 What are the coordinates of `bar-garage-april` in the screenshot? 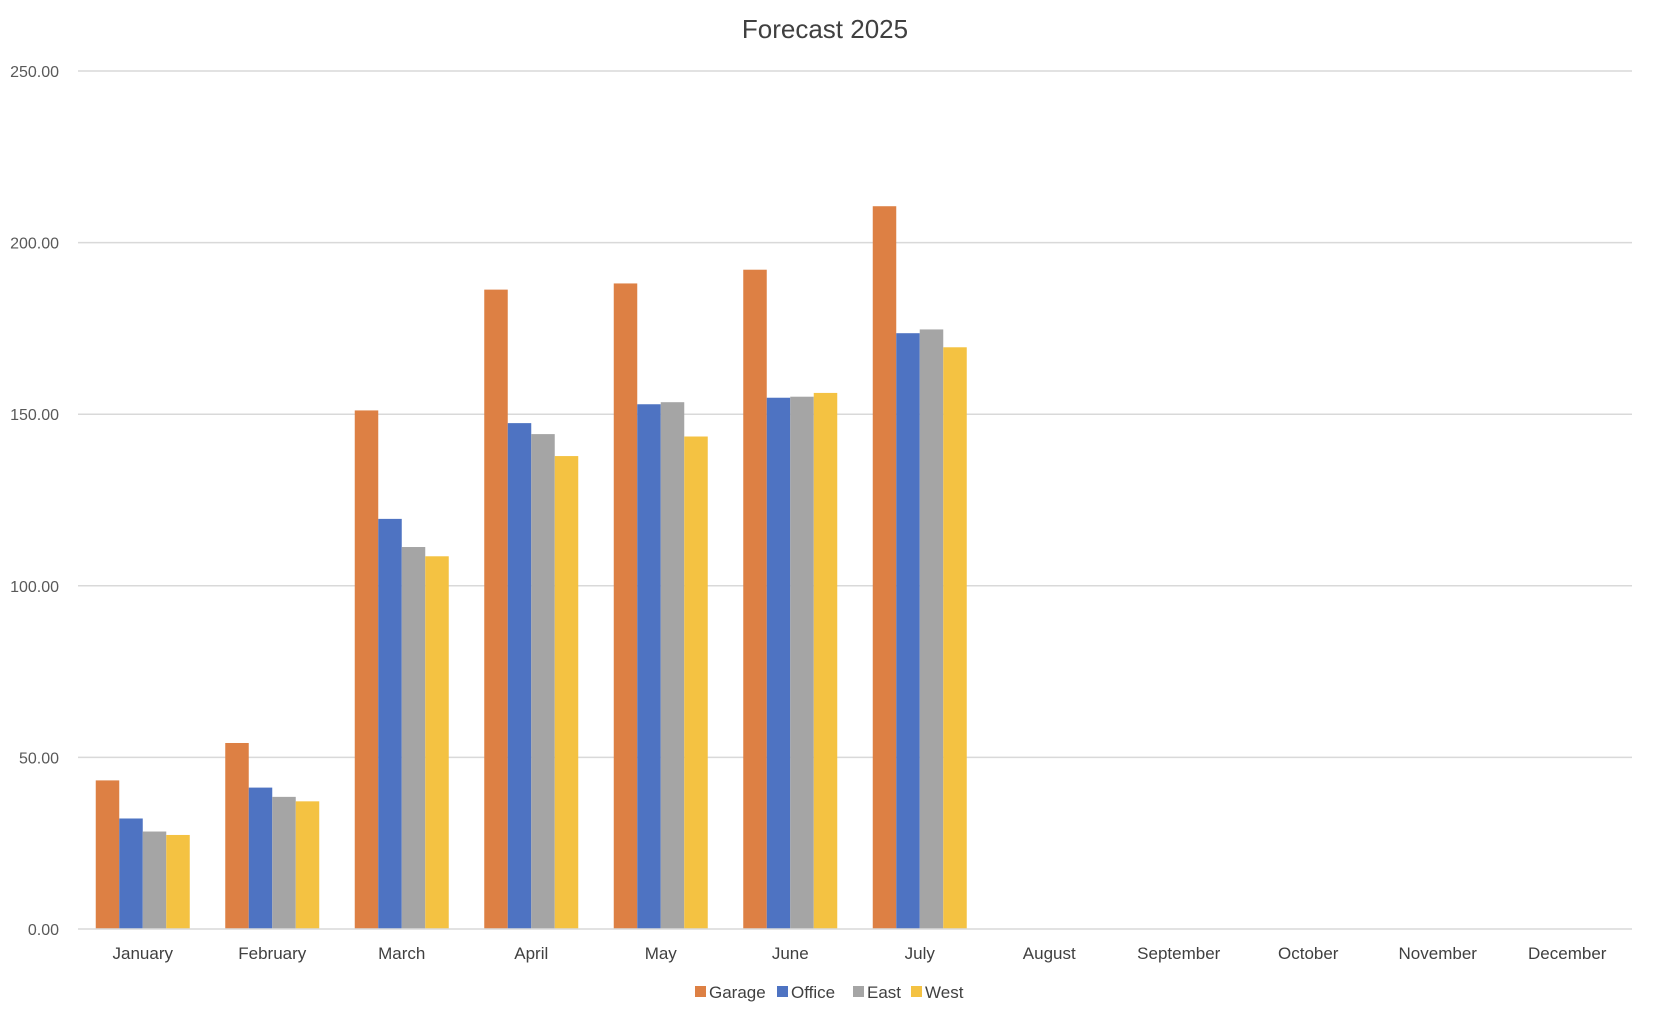 It's located at (496, 609).